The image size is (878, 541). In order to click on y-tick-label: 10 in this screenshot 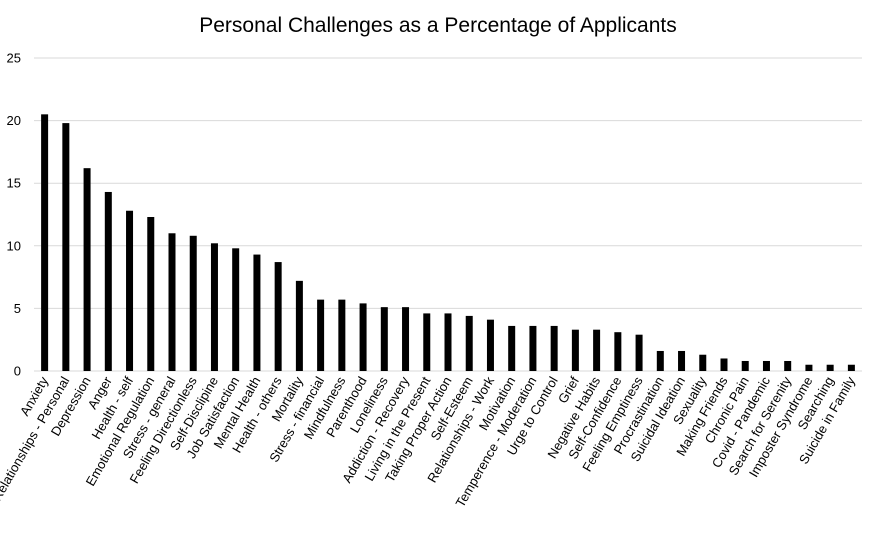, I will do `click(14, 245)`.